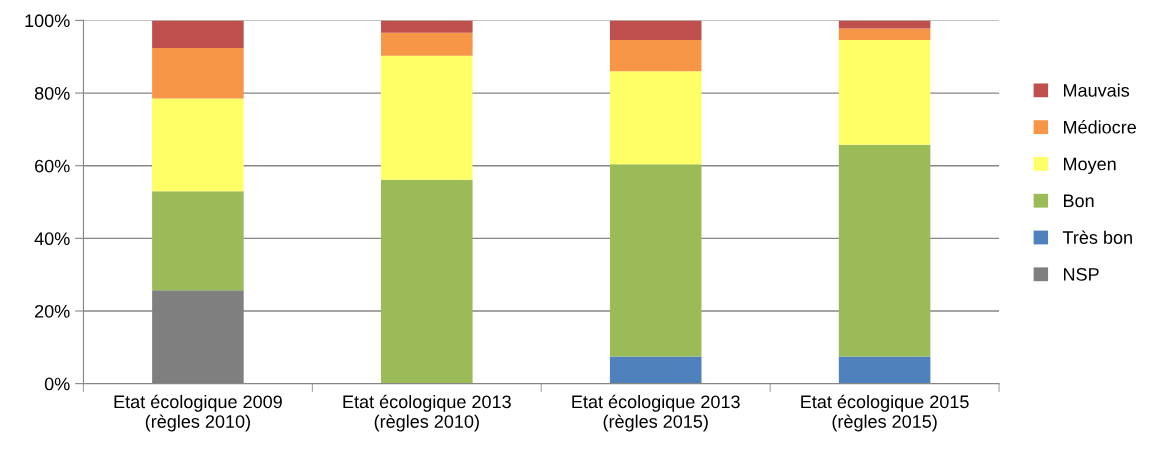  I want to click on x-tick-label: Etat écologique 2015 (règles 2015), so click(885, 413).